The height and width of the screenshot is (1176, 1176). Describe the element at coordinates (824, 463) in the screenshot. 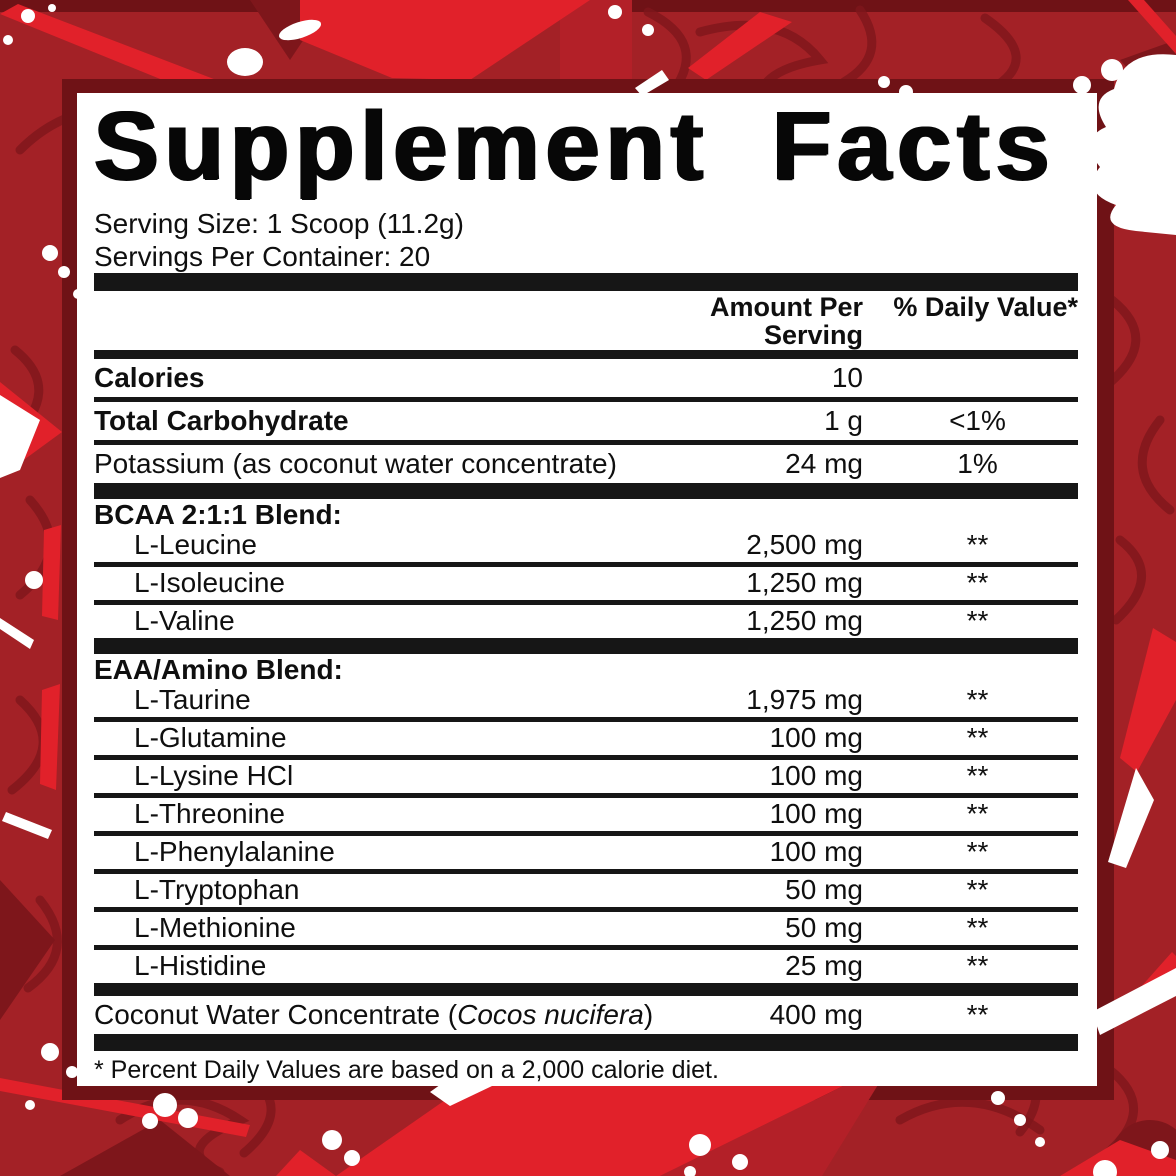

I see `row-amount: 24 mg` at that location.